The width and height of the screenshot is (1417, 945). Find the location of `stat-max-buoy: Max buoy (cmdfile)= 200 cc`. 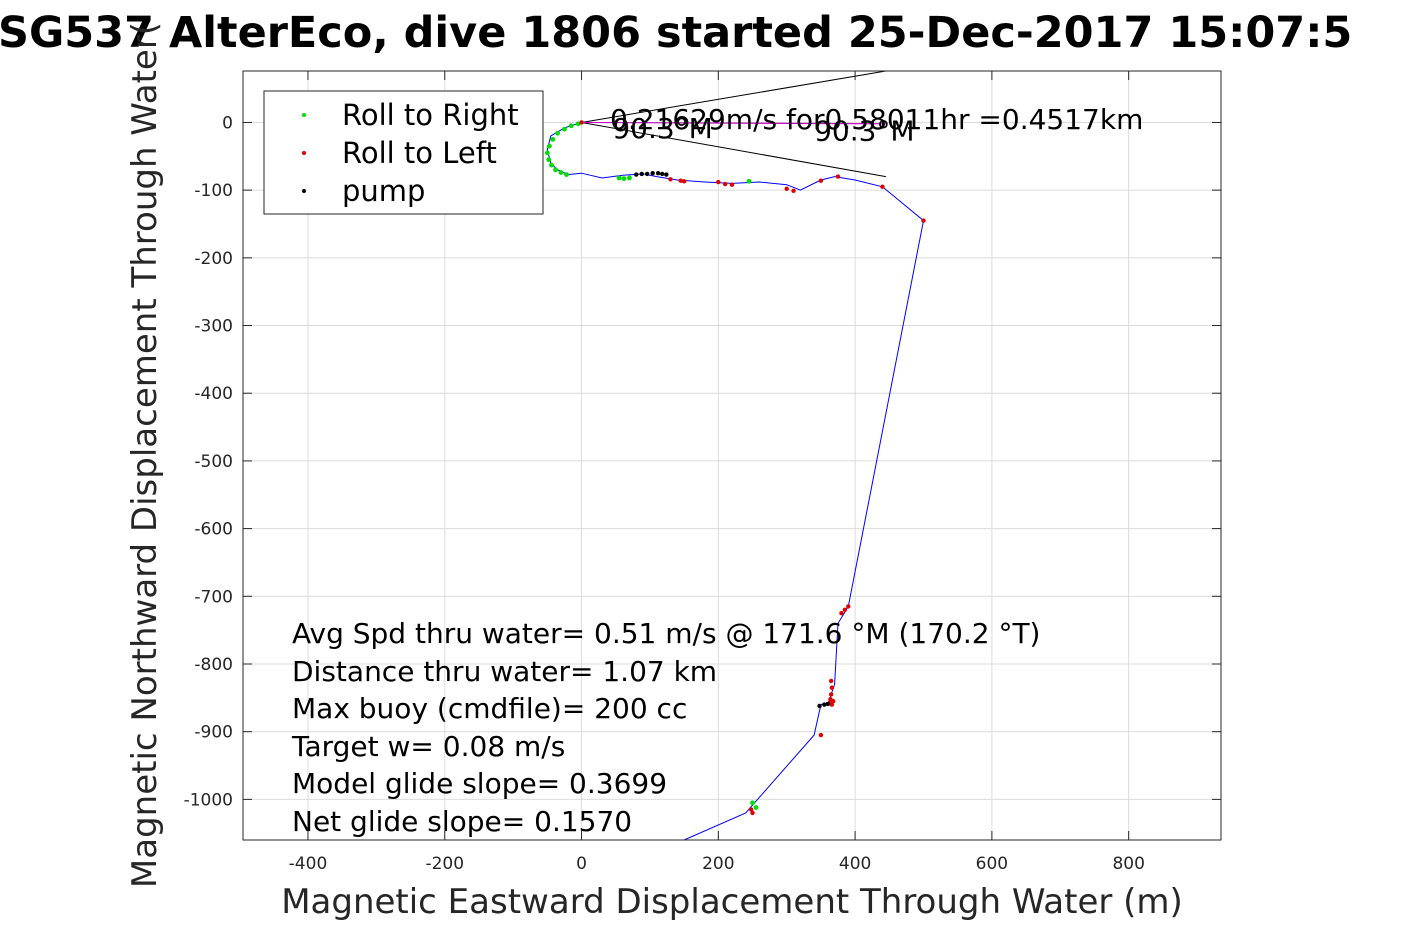

stat-max-buoy: Max buoy (cmdfile)= 200 cc is located at coordinates (489, 708).